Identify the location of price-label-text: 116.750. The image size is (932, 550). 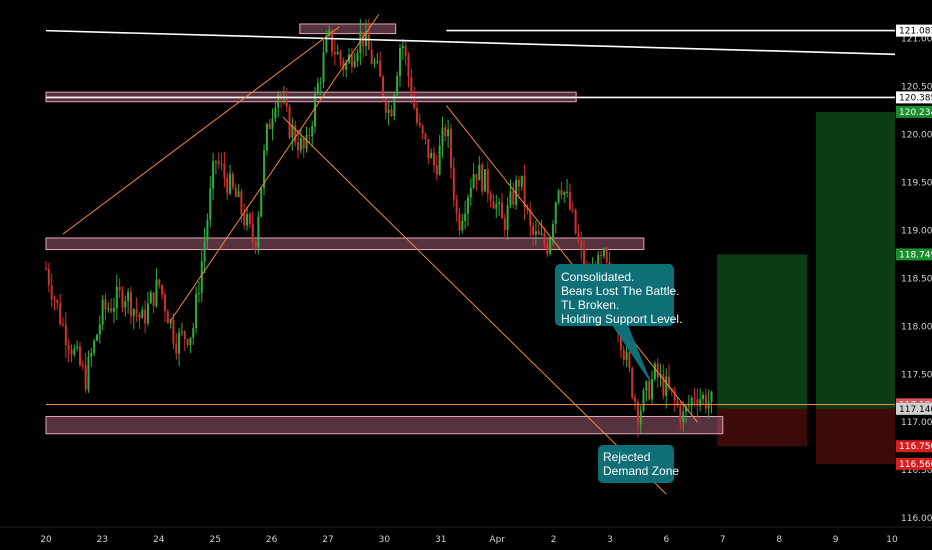
(915, 447).